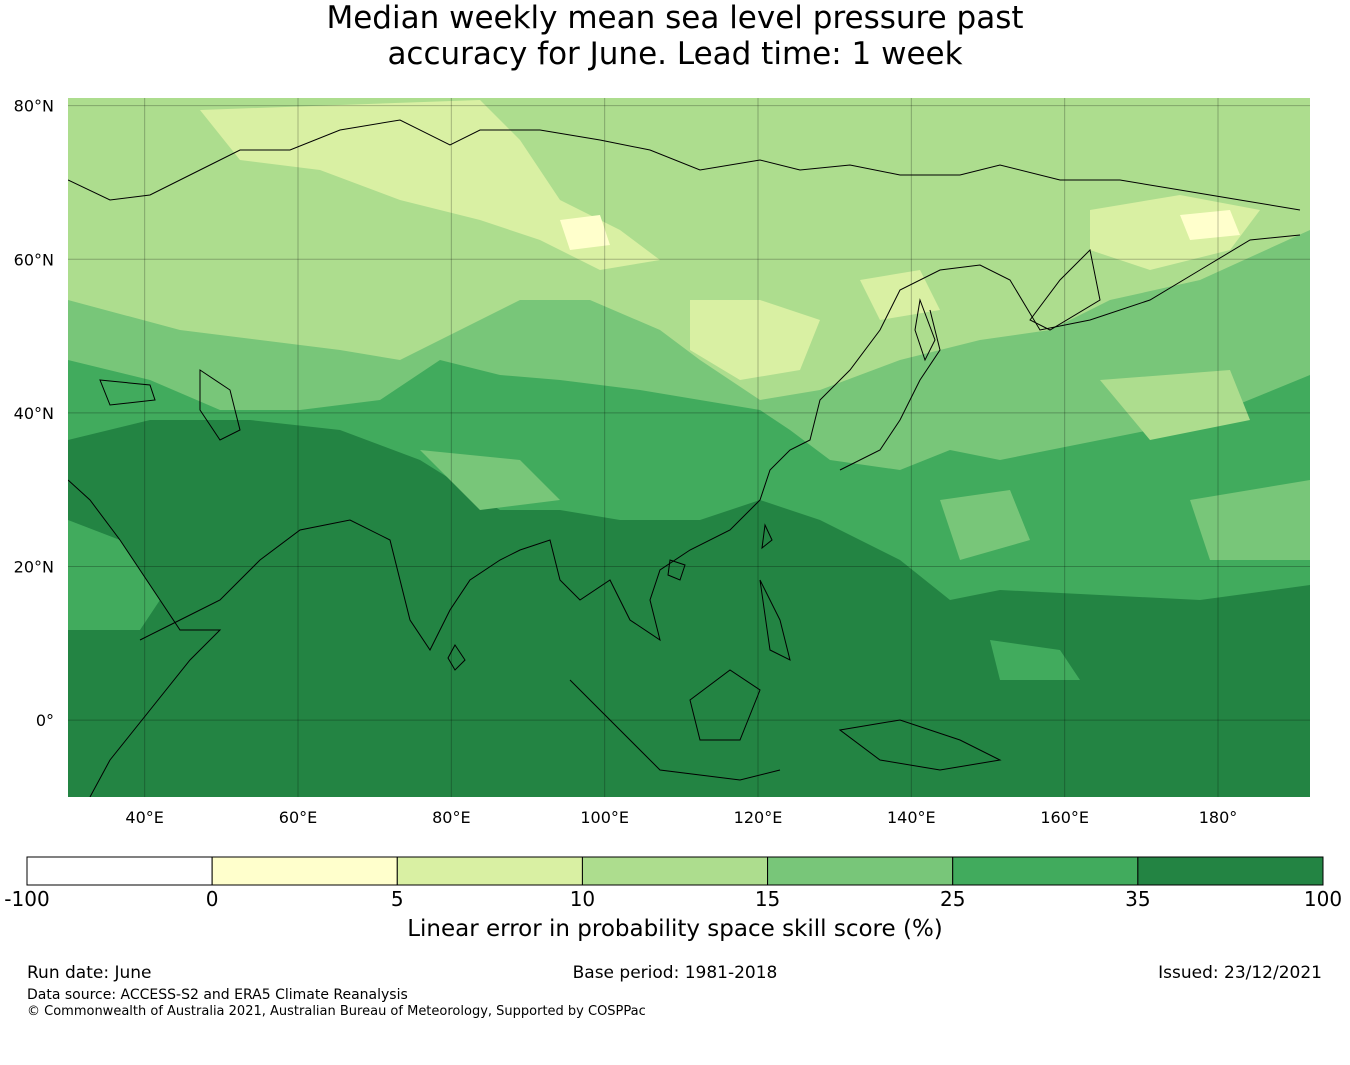  What do you see at coordinates (45, 720) in the screenshot?
I see `lat-label: 0°` at bounding box center [45, 720].